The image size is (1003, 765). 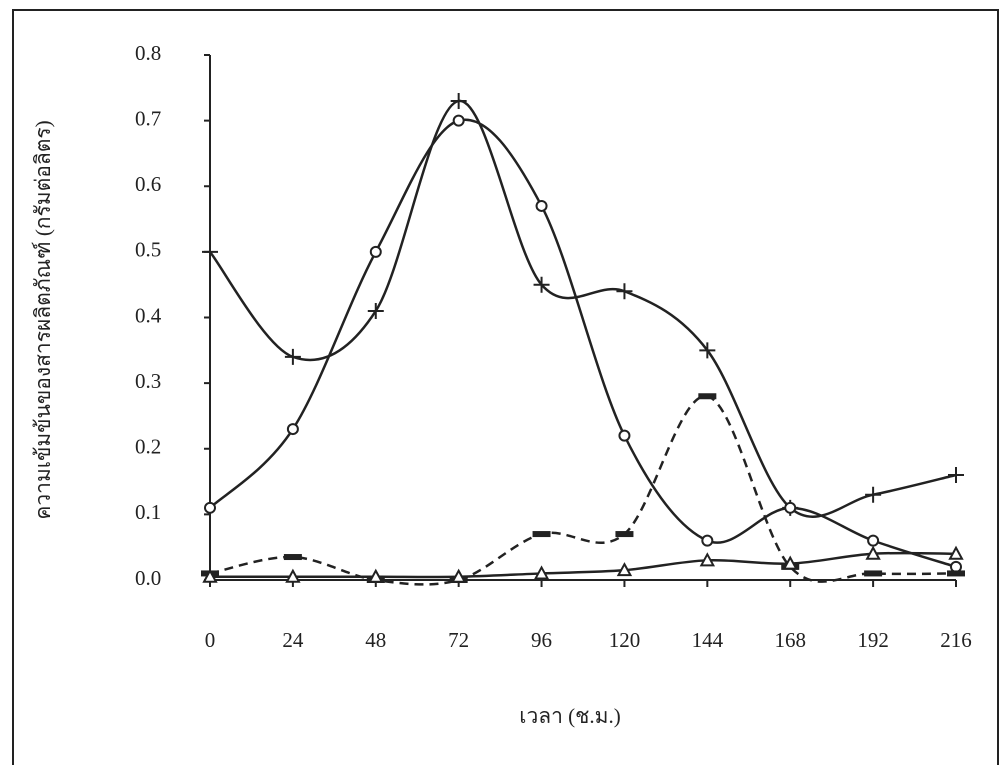 What do you see at coordinates (148, 250) in the screenshot?
I see `y-tick-label: 0.5` at bounding box center [148, 250].